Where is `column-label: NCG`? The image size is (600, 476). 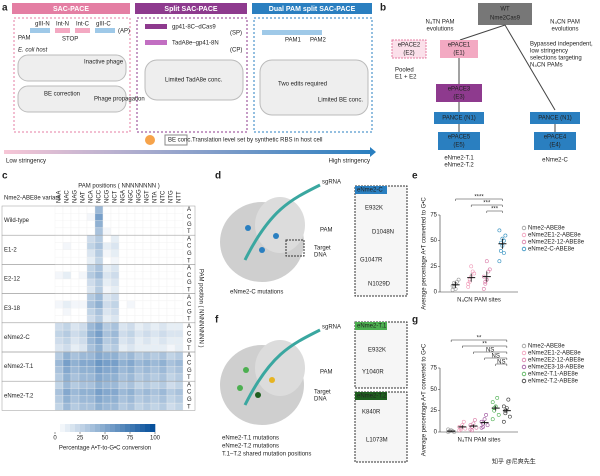 column-label: NCG is located at coordinates (108, 196).